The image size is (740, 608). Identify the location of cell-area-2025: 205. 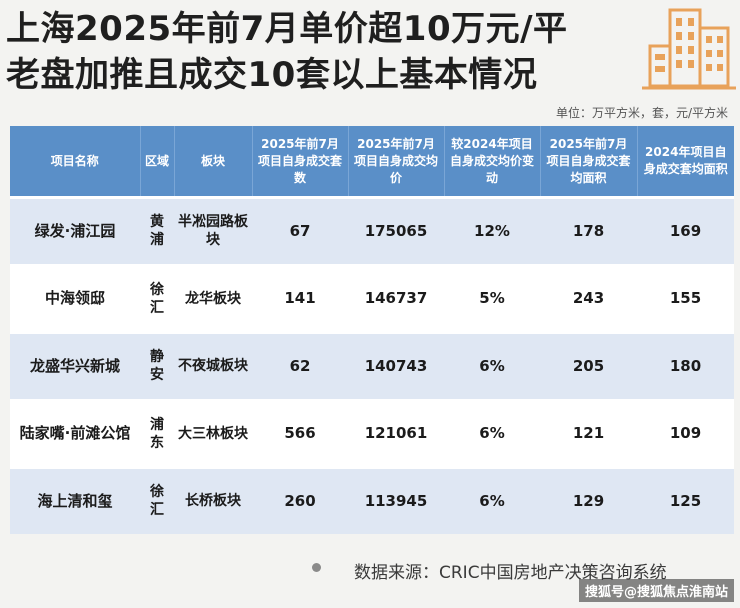
(588, 365).